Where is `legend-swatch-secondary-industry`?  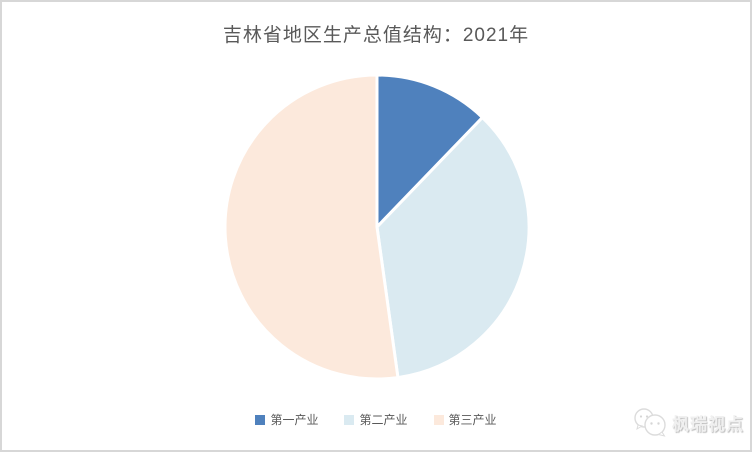
legend-swatch-secondary-industry is located at coordinates (349, 419).